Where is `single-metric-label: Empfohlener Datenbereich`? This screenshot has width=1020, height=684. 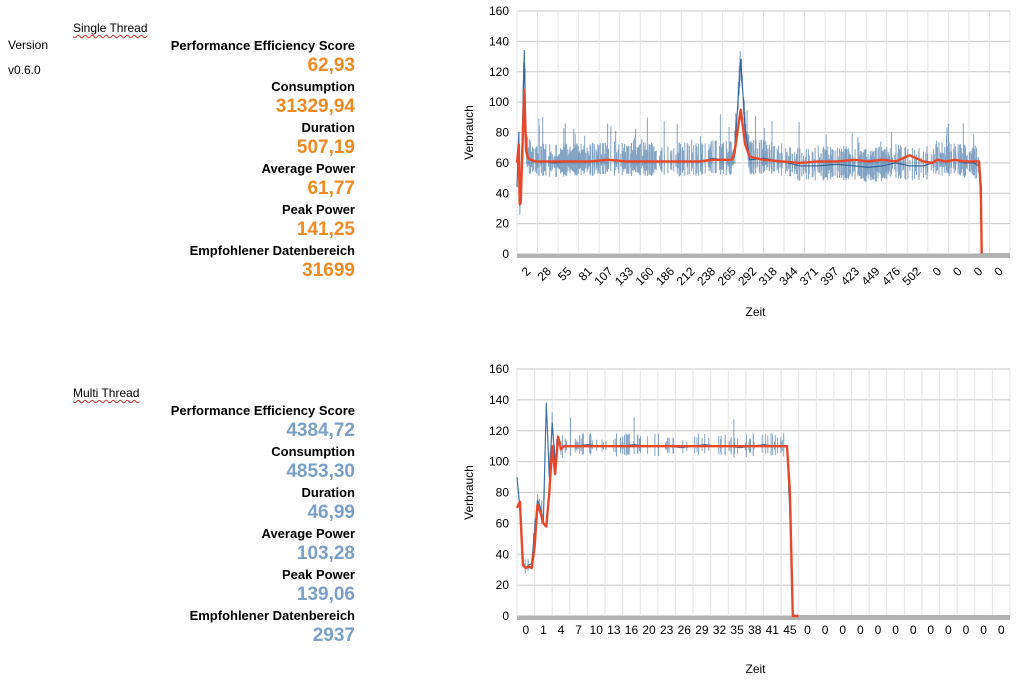
single-metric-label: Empfohlener Datenbereich is located at coordinates (272, 250).